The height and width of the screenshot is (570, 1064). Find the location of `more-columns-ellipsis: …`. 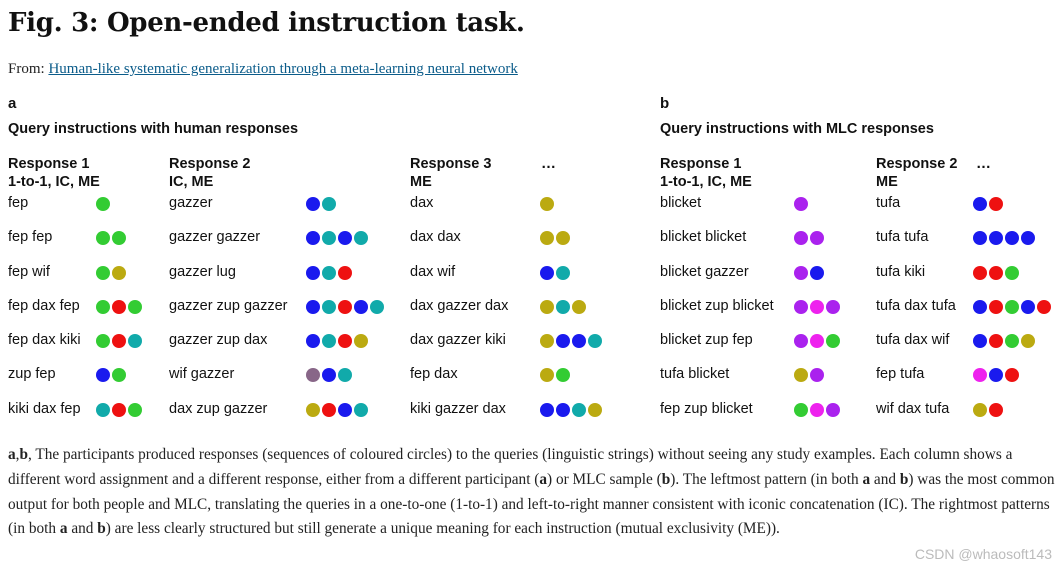

more-columns-ellipsis: … is located at coordinates (983, 163).